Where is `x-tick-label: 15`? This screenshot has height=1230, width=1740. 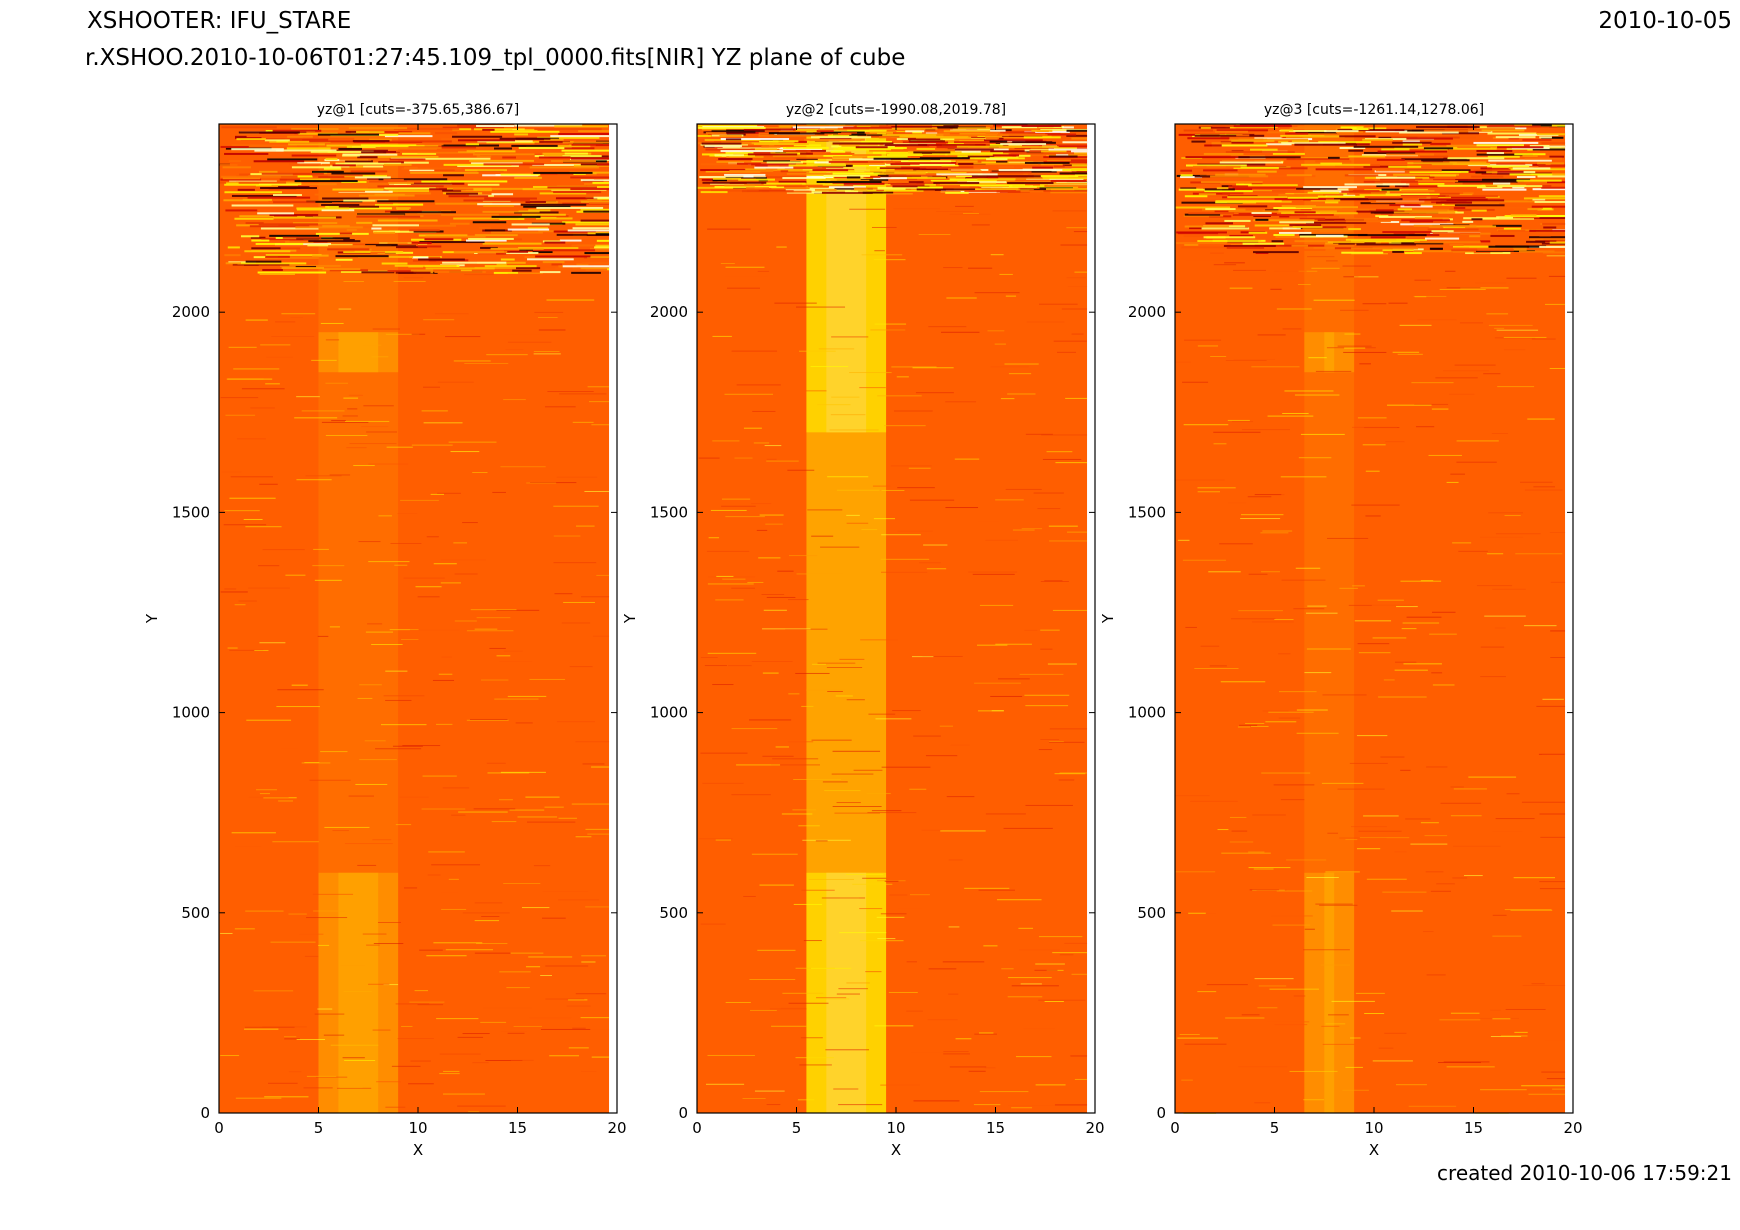
x-tick-label: 15 is located at coordinates (517, 1128).